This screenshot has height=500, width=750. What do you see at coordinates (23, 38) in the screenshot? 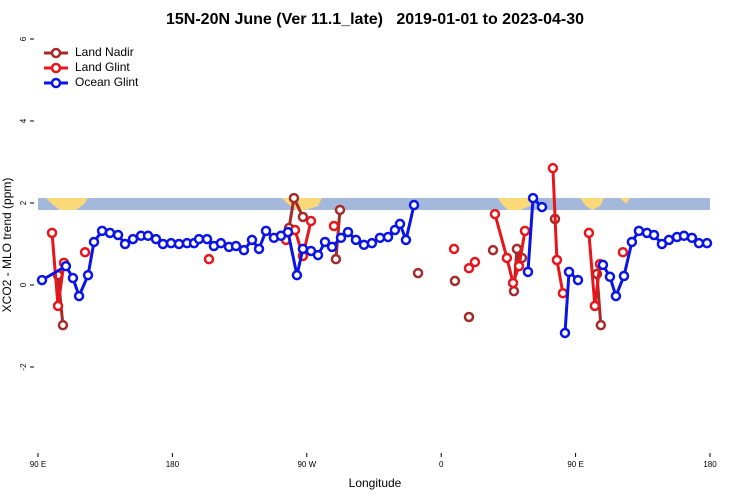
I see `y-tick-label: 6` at bounding box center [23, 38].